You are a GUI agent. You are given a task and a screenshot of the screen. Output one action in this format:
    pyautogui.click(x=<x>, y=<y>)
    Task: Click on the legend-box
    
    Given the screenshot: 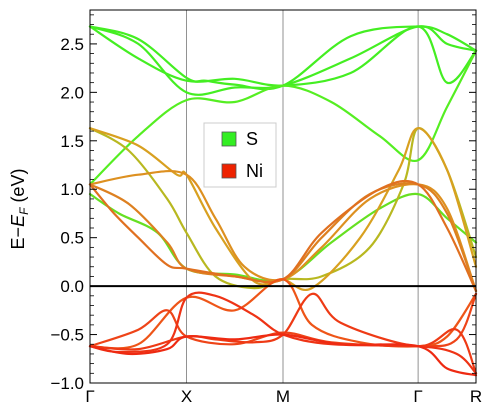 What is the action you would take?
    pyautogui.click(x=240, y=155)
    